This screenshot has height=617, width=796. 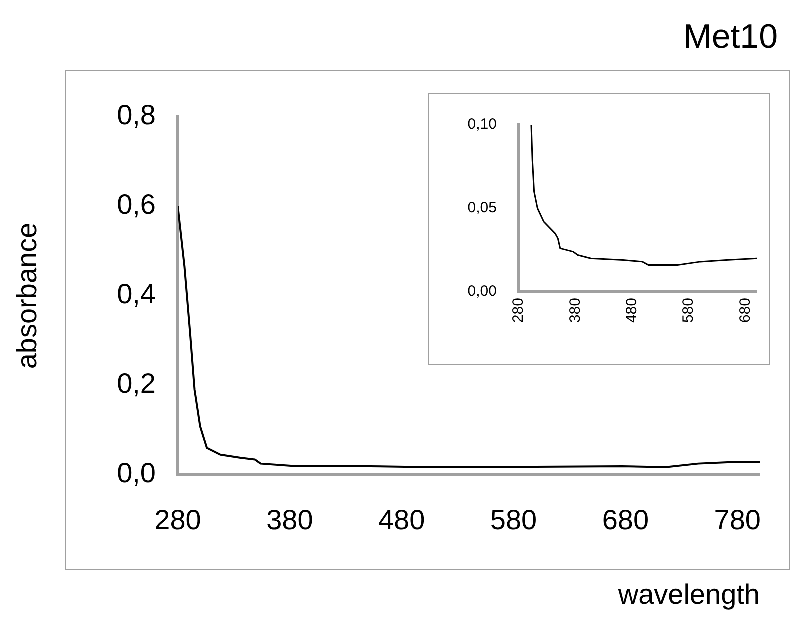 What do you see at coordinates (27, 296) in the screenshot?
I see `y-axis-title: absorbance` at bounding box center [27, 296].